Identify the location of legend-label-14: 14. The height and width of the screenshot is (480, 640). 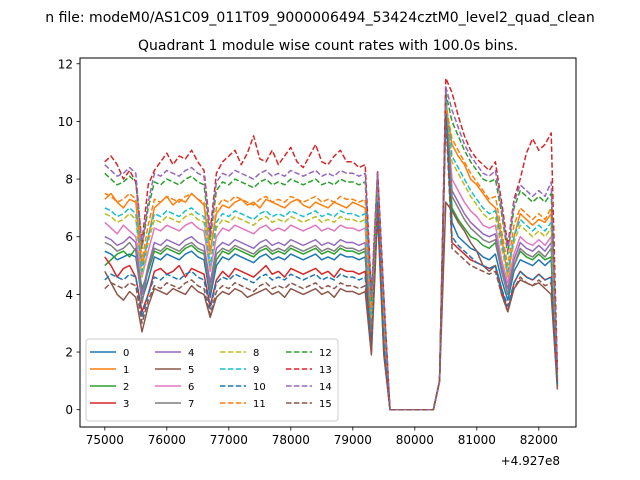
(325, 387).